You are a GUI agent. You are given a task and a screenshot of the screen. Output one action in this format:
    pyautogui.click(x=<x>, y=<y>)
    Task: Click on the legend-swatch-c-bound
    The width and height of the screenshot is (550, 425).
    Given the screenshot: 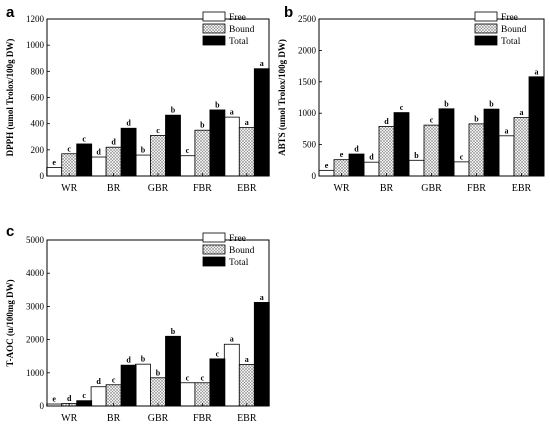 What is the action you would take?
    pyautogui.click(x=214, y=249)
    